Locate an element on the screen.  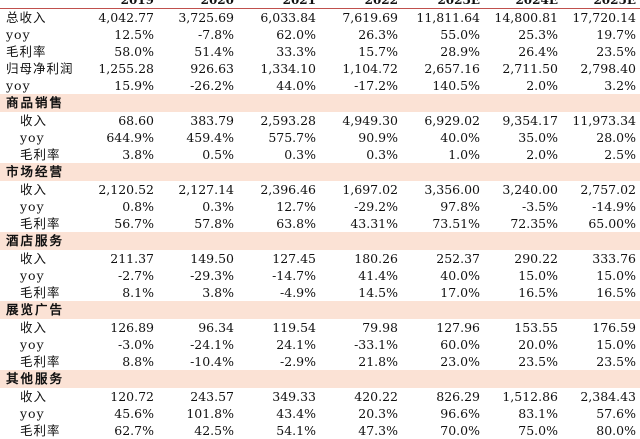
value-cell: 127.45 is located at coordinates (294, 258).